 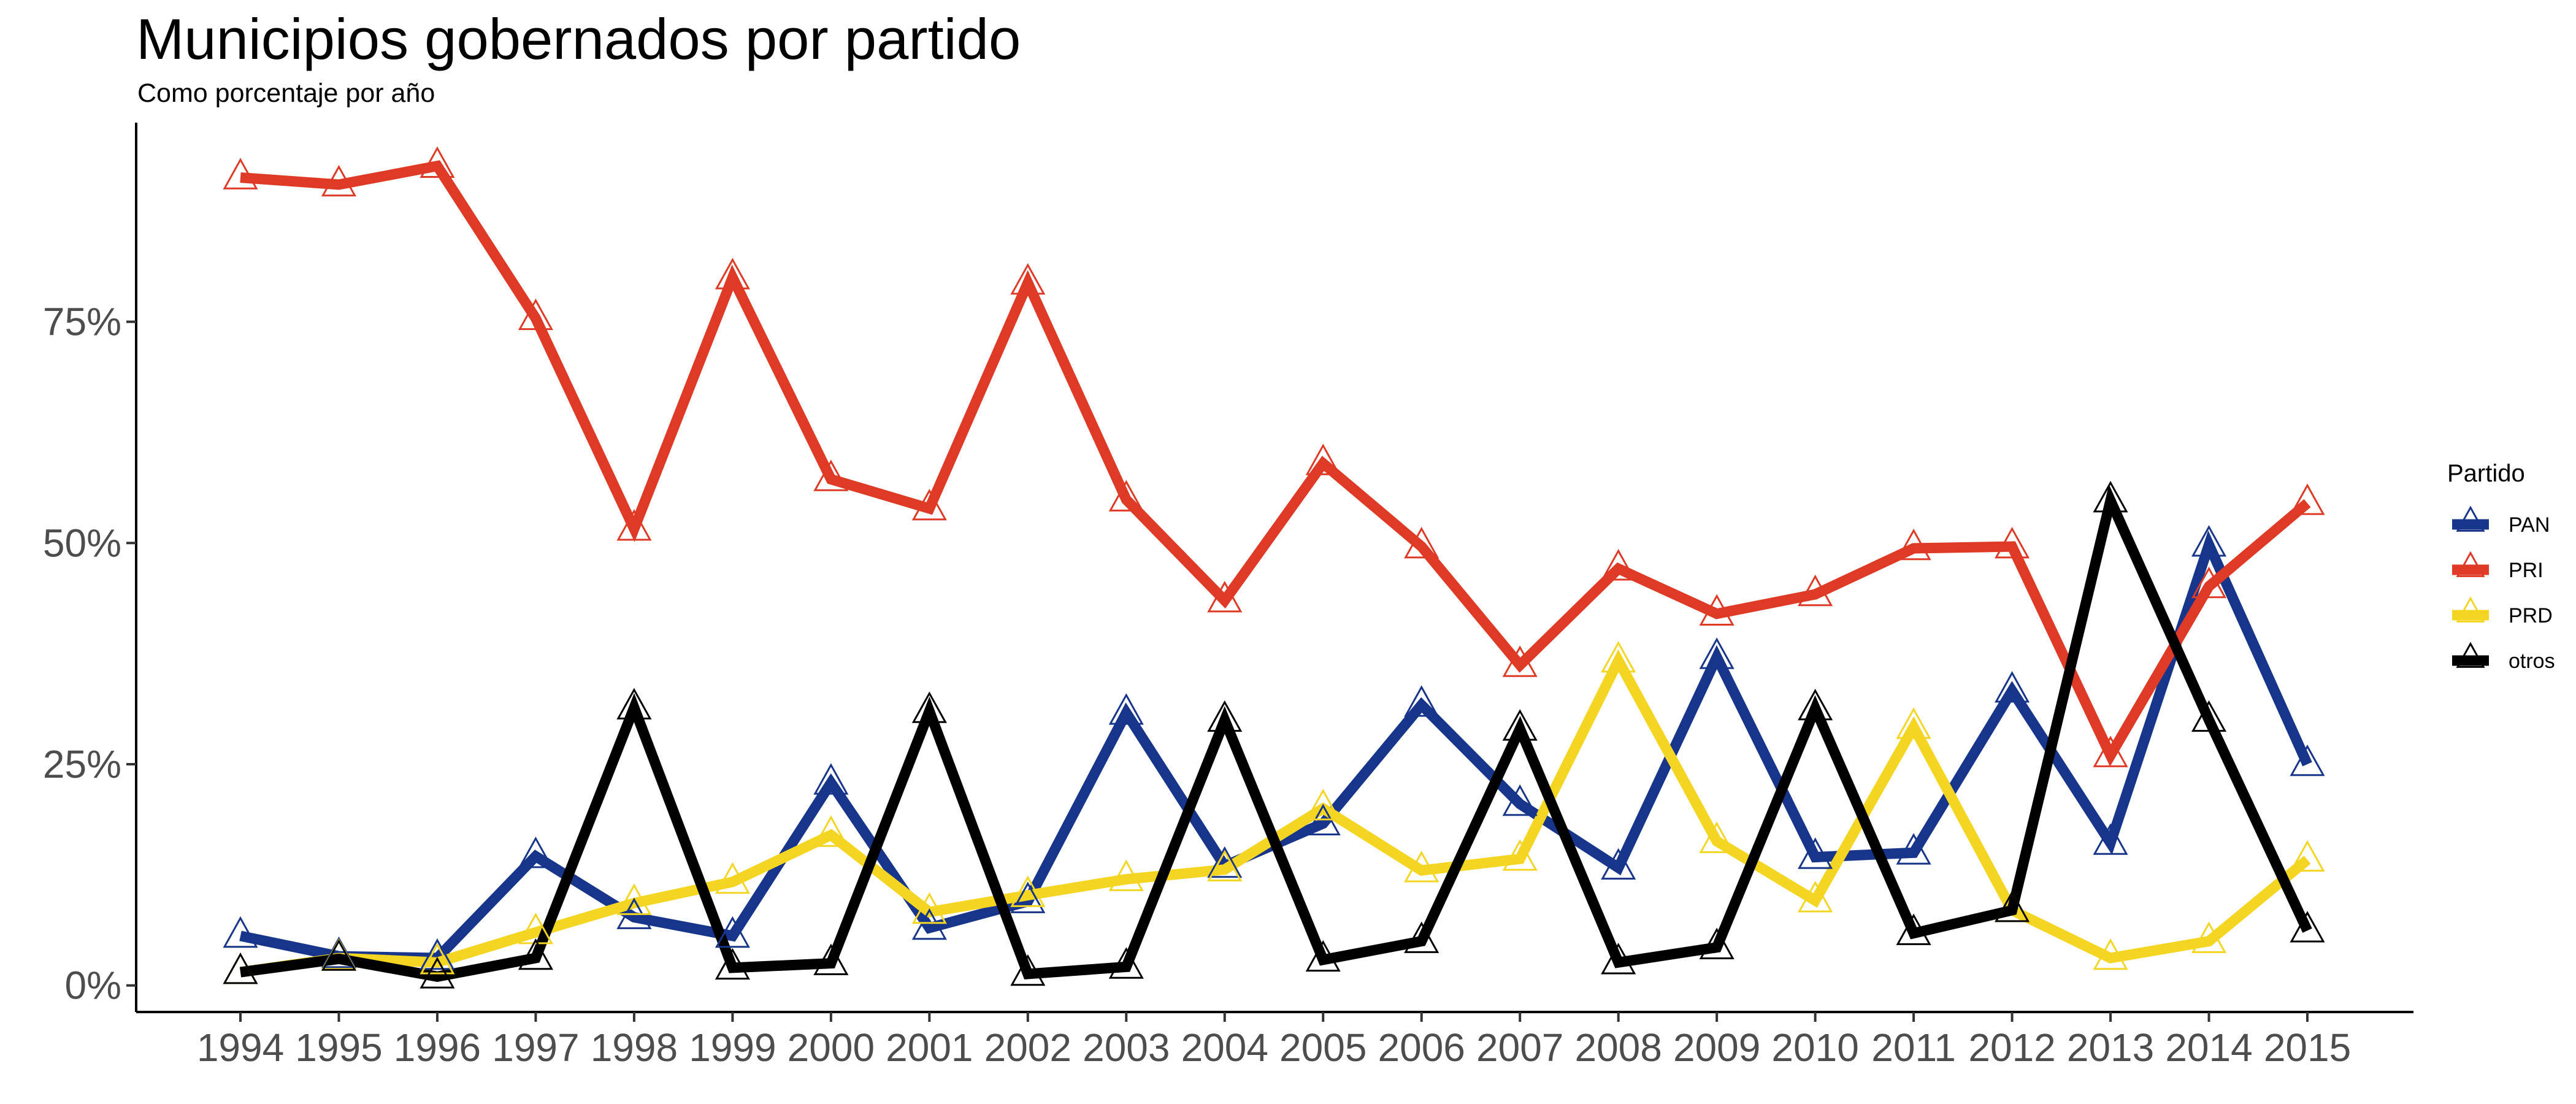 What do you see at coordinates (1323, 1047) in the screenshot?
I see `x-tick-label: 2005` at bounding box center [1323, 1047].